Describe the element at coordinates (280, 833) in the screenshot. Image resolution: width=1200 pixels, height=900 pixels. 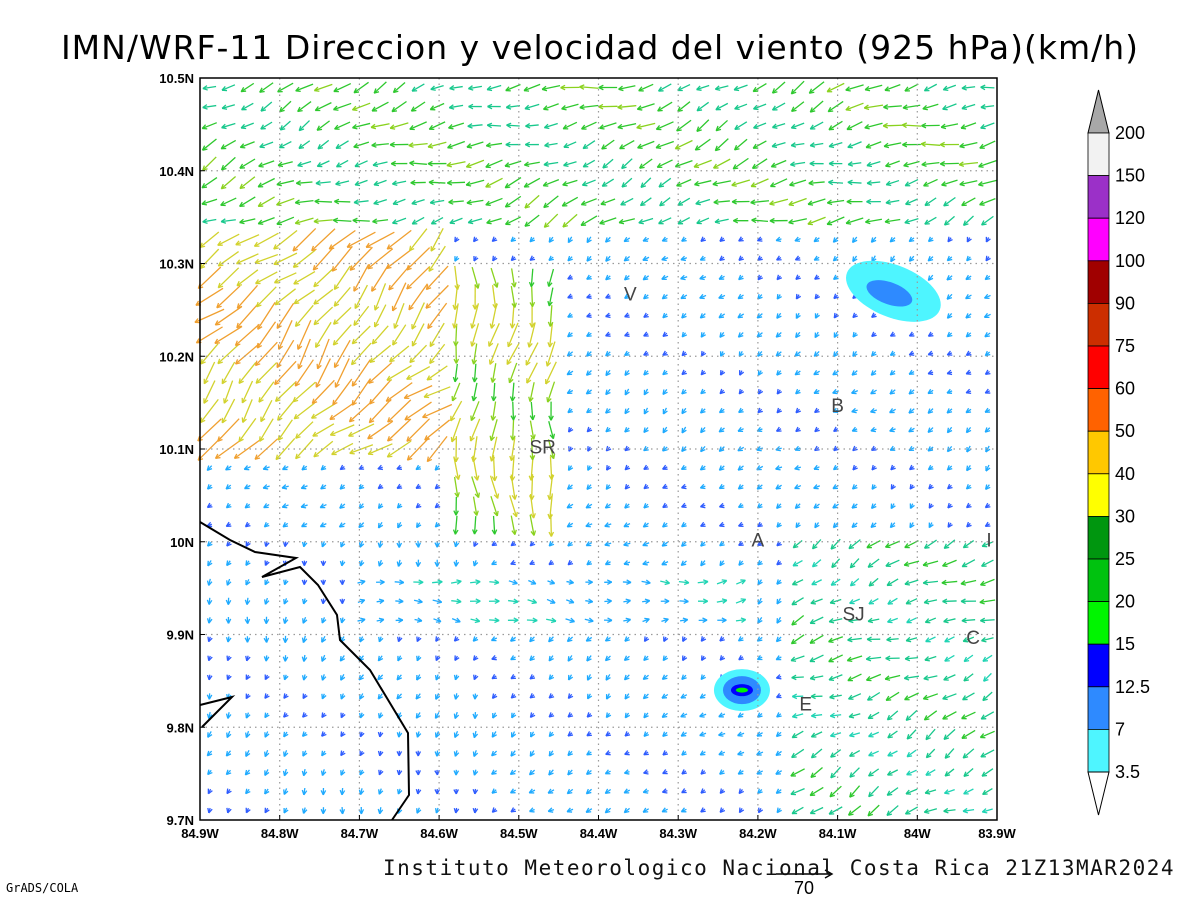
I see `lon-tick-label: 84.8W` at that location.